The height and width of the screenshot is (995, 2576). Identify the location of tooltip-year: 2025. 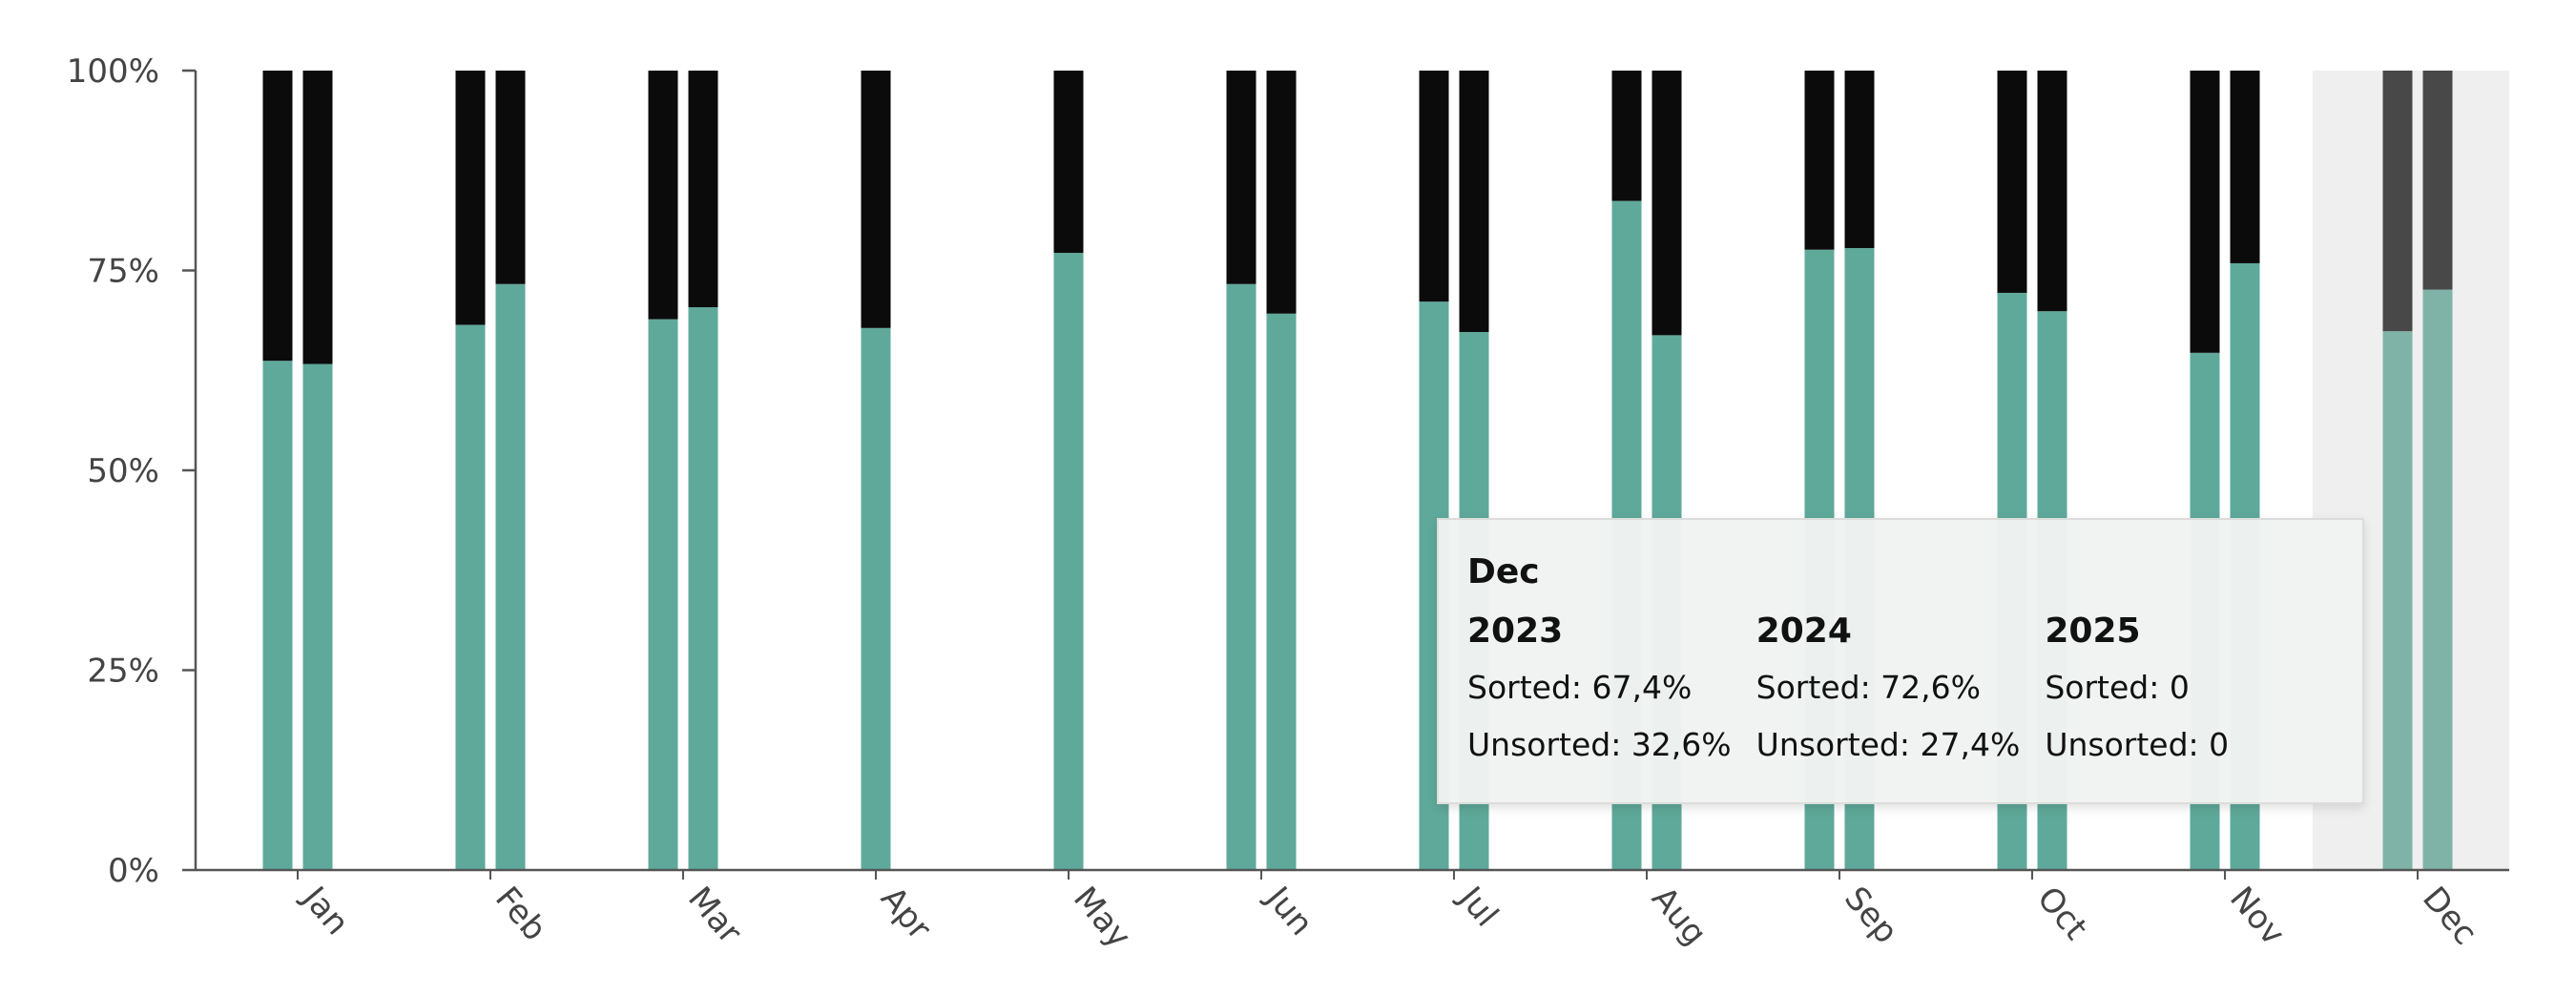
(2093, 631).